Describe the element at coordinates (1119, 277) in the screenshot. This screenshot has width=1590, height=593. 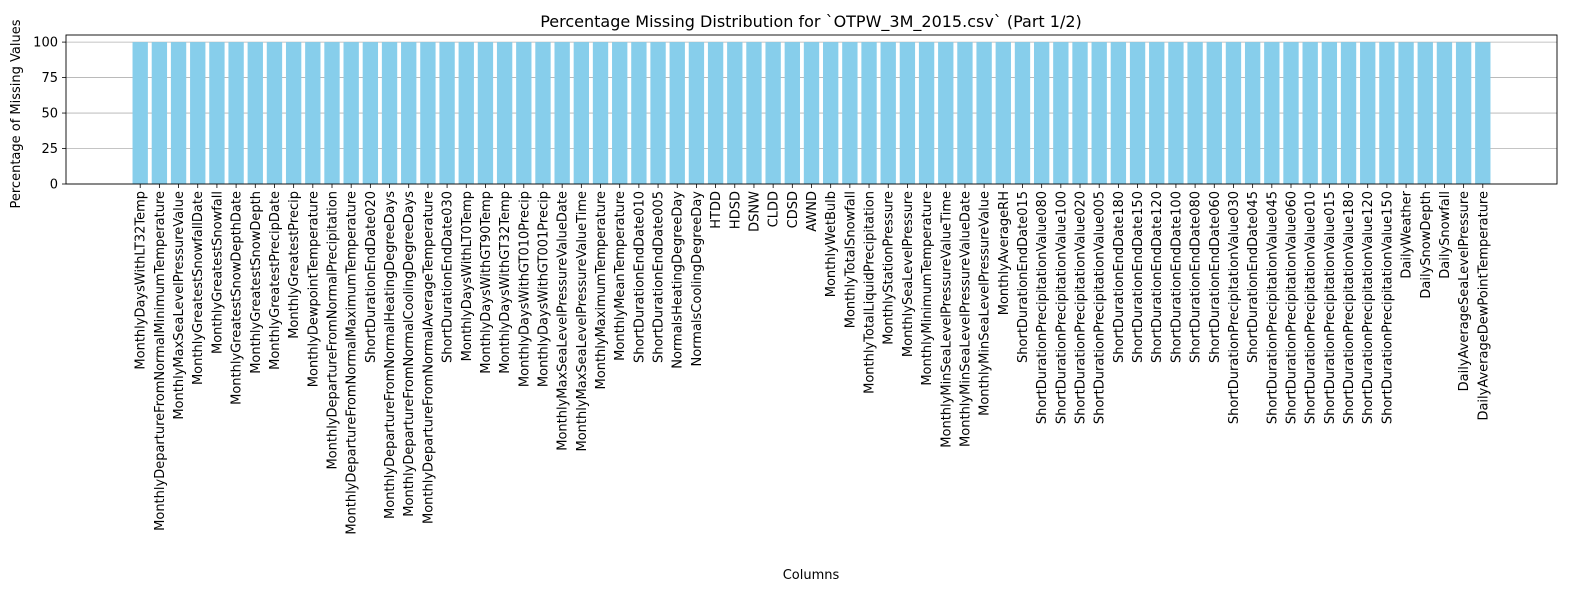
I see `x-tick-label: ShortDurationEndDate180` at that location.